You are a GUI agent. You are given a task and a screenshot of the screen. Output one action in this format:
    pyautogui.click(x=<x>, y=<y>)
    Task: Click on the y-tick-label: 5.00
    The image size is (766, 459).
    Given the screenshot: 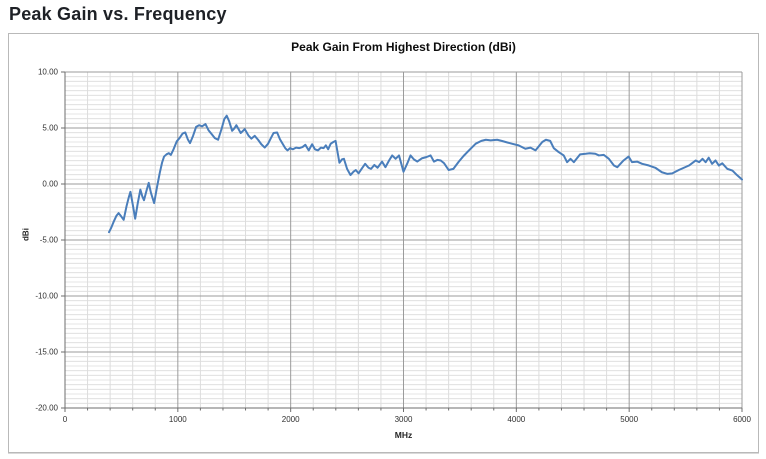 What is the action you would take?
    pyautogui.click(x=50, y=128)
    